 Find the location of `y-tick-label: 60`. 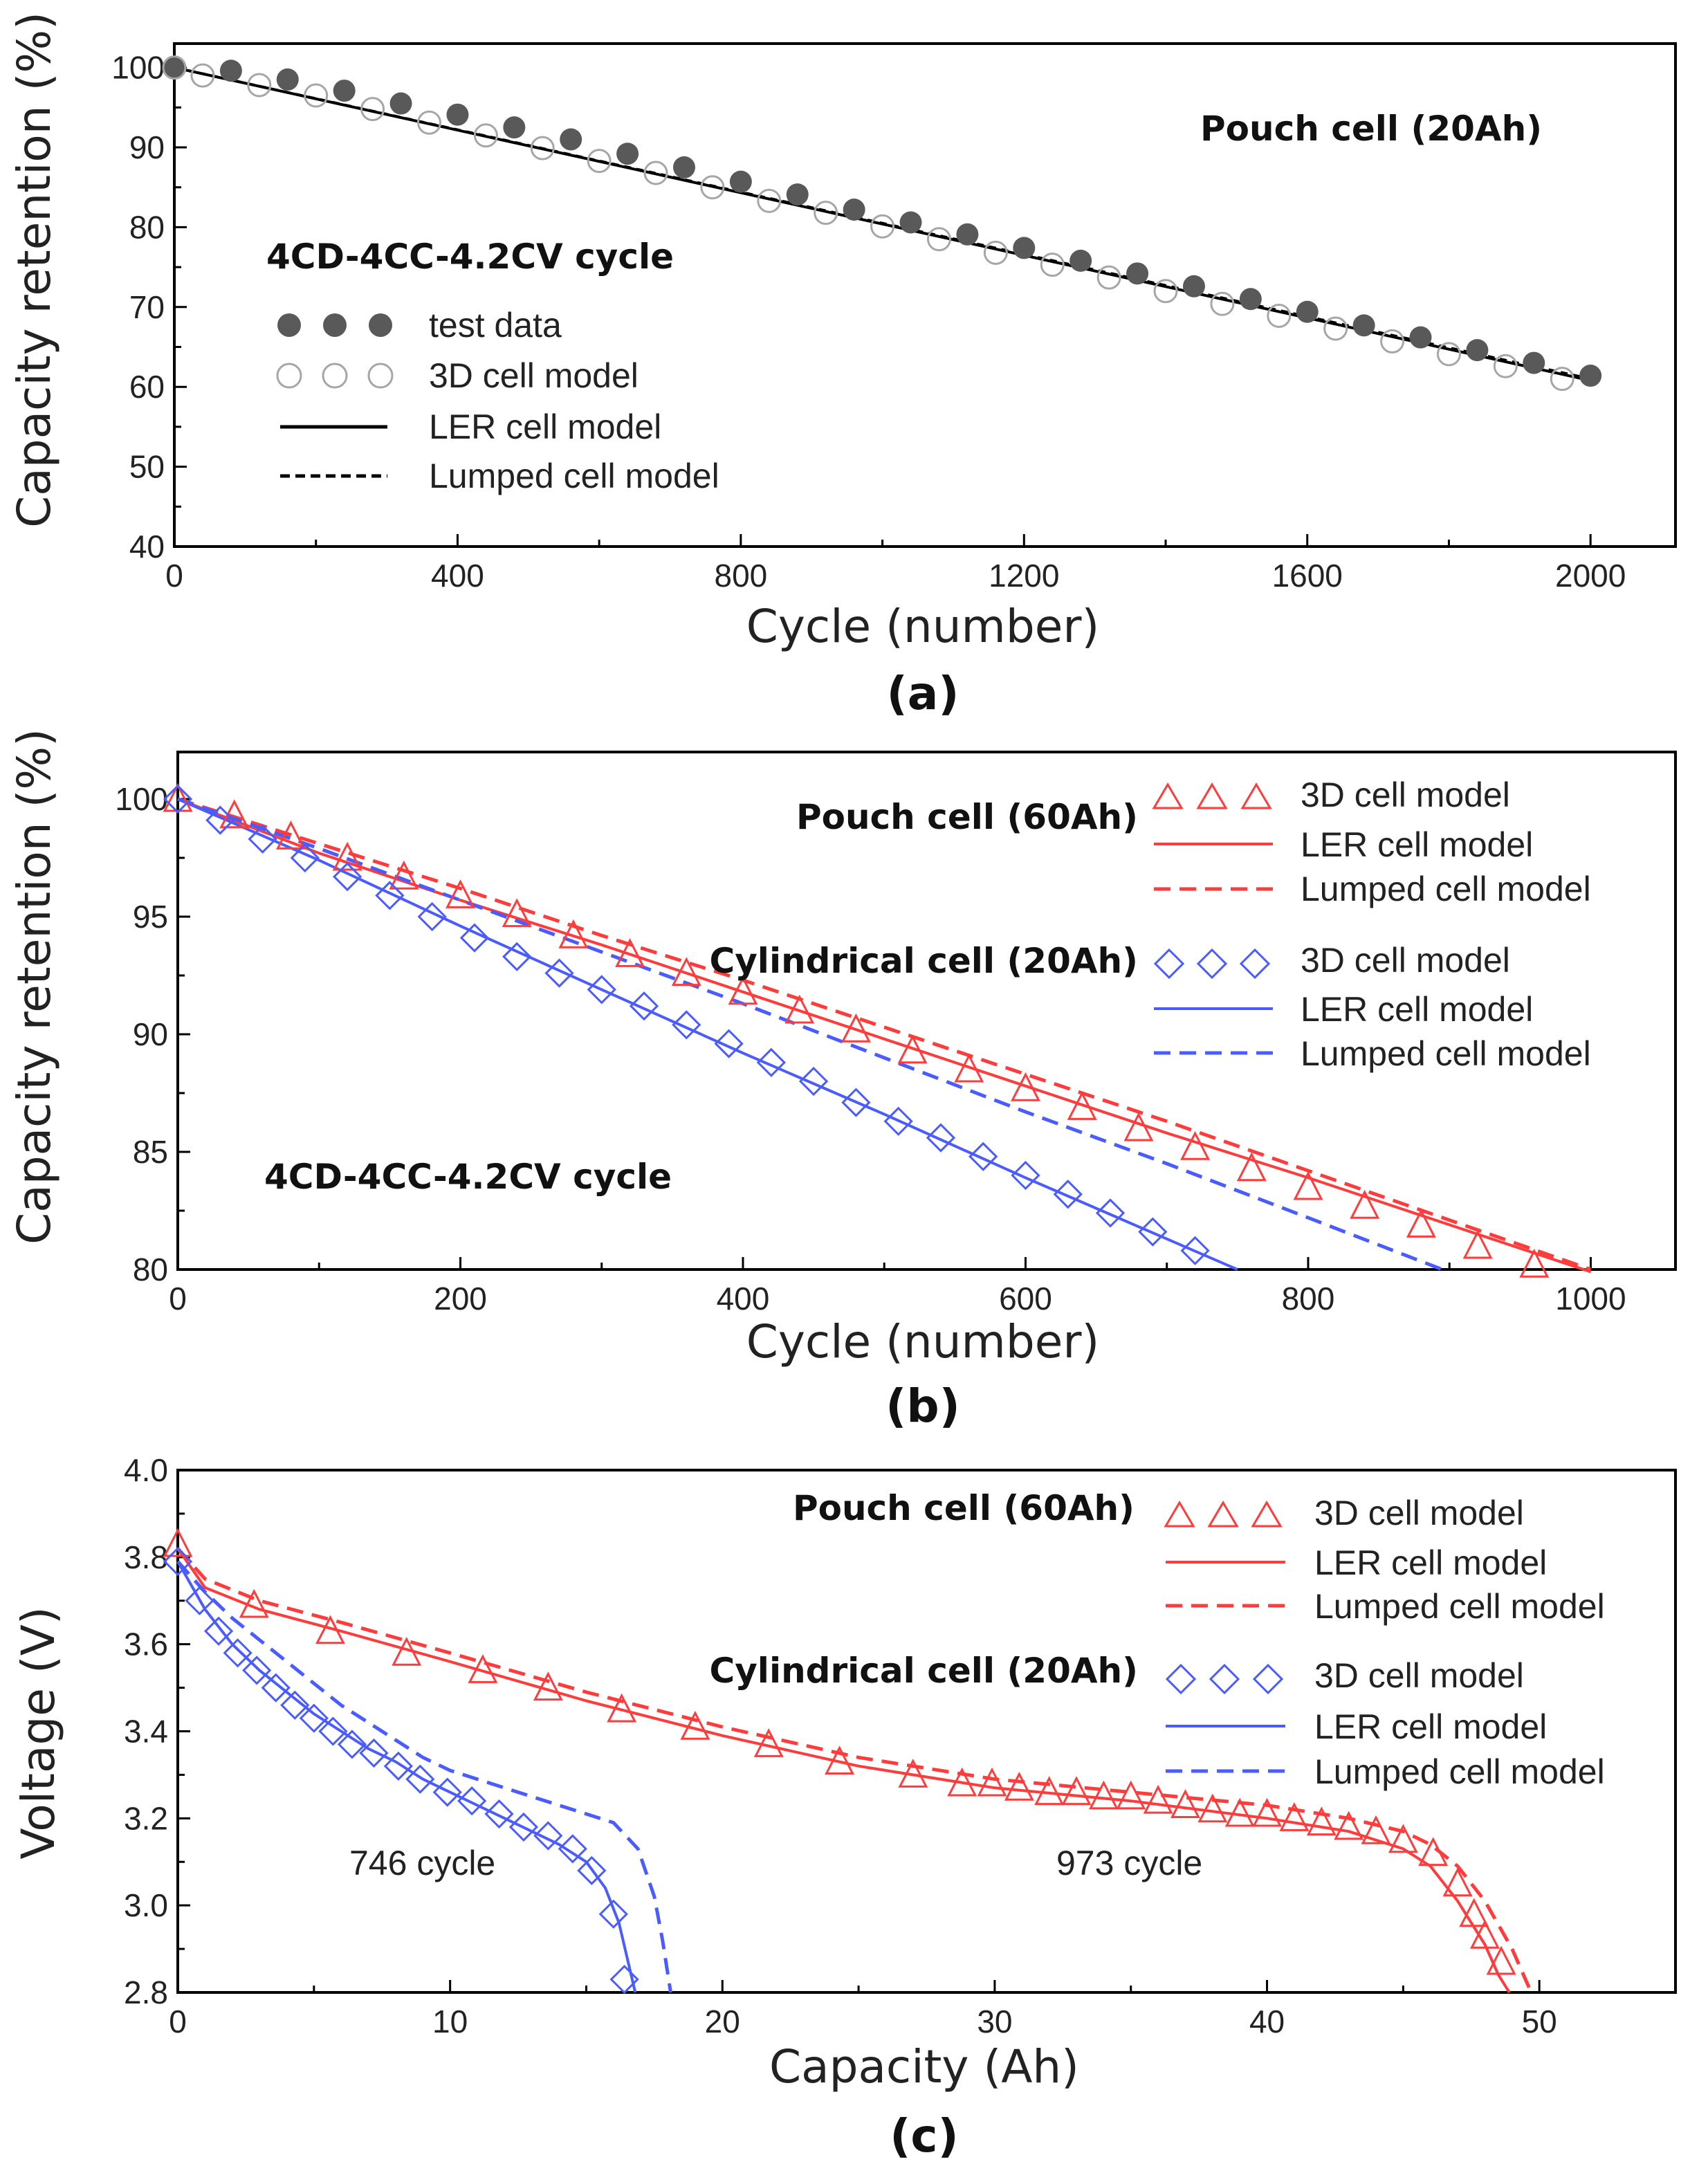

y-tick-label: 60 is located at coordinates (147, 387).